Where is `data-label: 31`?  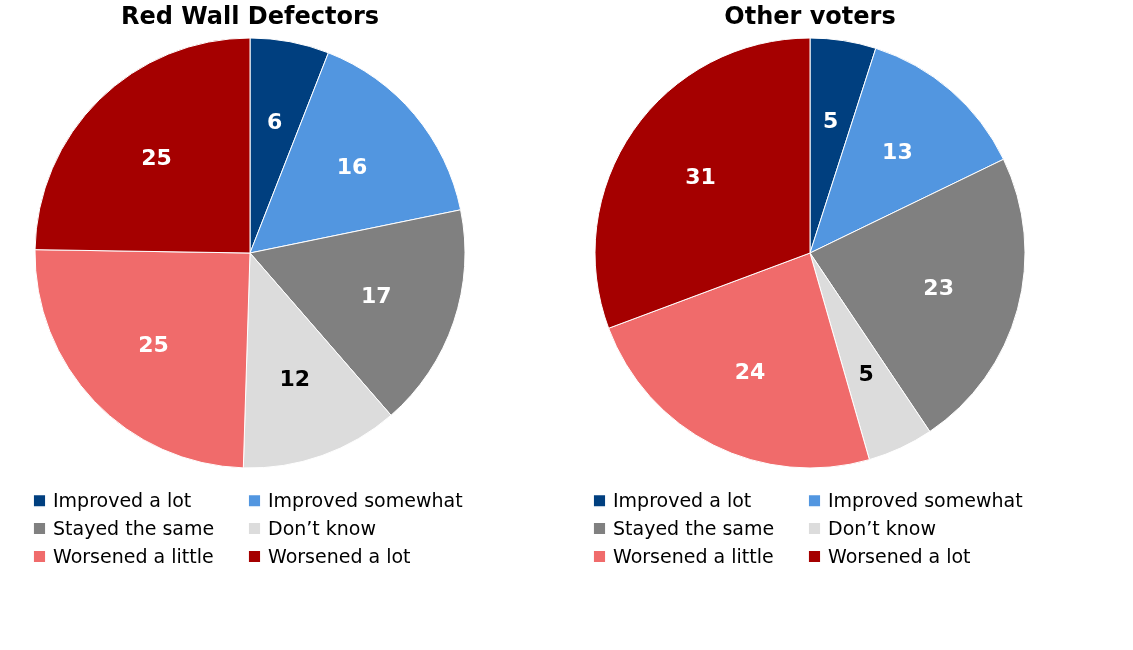 data-label: 31 is located at coordinates (700, 177).